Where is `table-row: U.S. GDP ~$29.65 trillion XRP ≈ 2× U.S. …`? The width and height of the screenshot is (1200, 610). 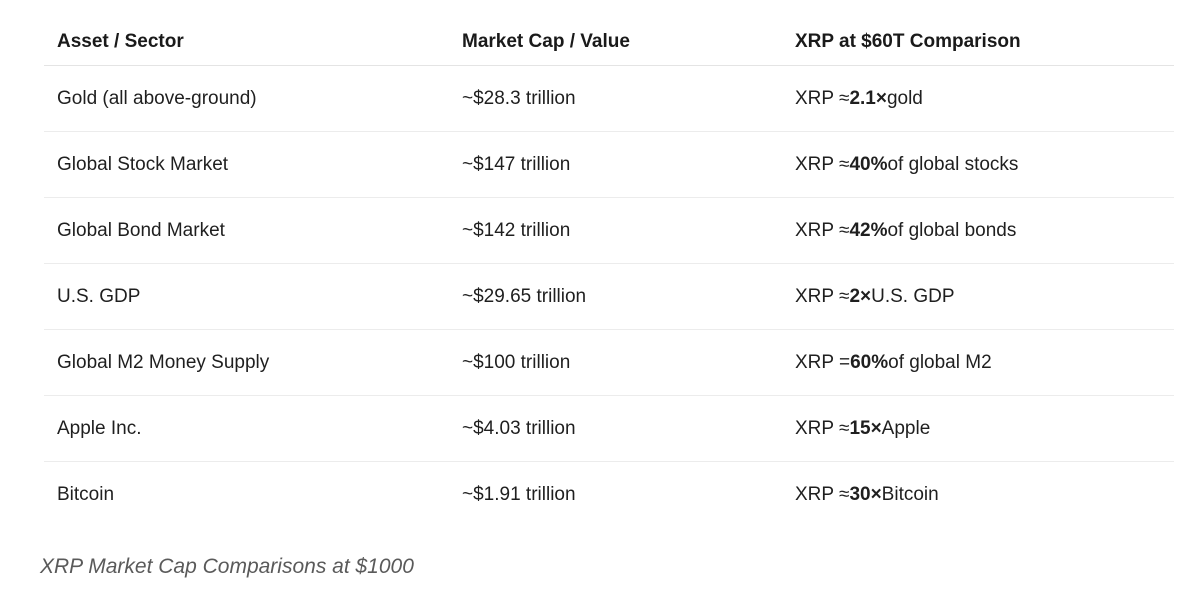
table-row: U.S. GDP ~$29.65 trillion XRP ≈ 2× U.S. … is located at coordinates (609, 297).